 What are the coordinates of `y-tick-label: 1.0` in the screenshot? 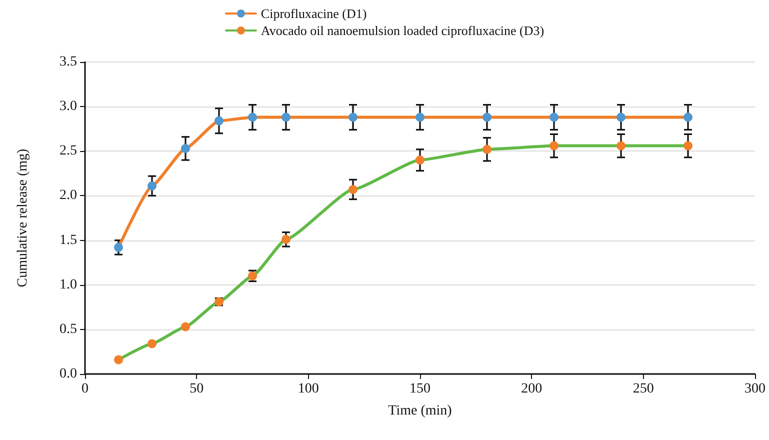 It's located at (68, 284).